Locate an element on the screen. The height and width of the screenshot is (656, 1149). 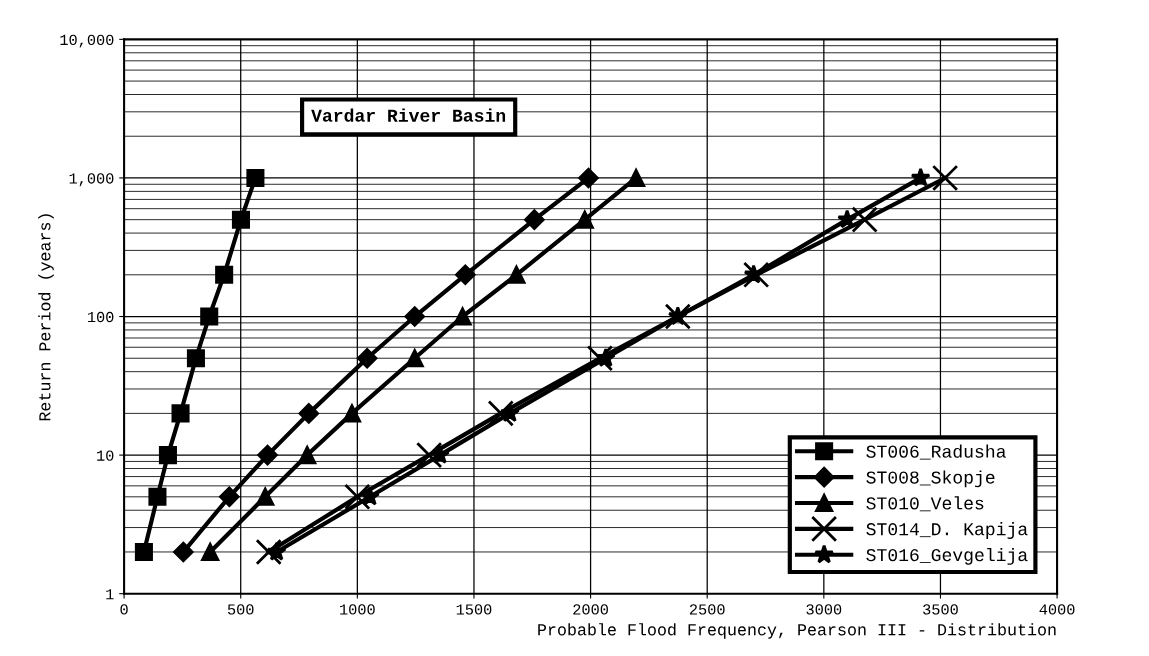
x-tick-label: 4000 is located at coordinates (1057, 609).